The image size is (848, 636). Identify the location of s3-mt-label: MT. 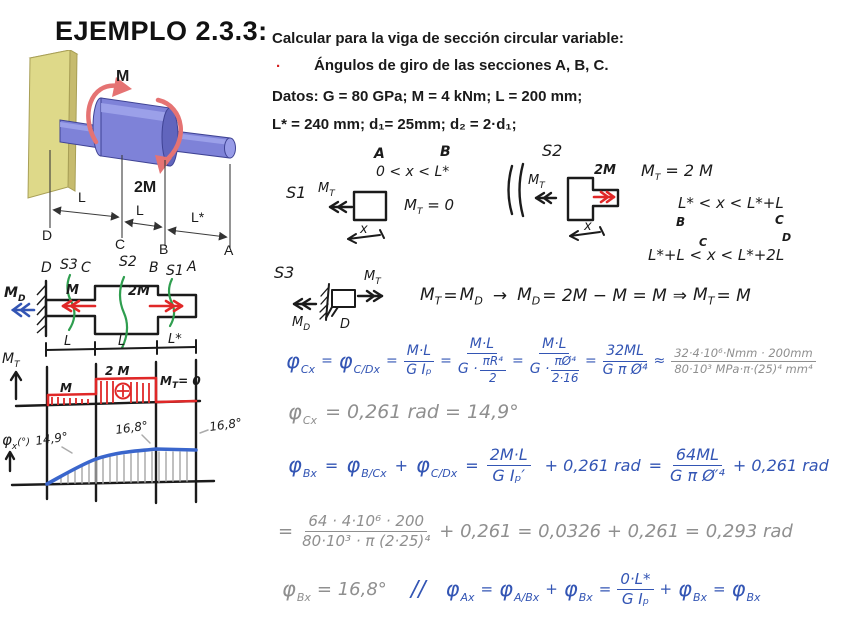
(373, 278).